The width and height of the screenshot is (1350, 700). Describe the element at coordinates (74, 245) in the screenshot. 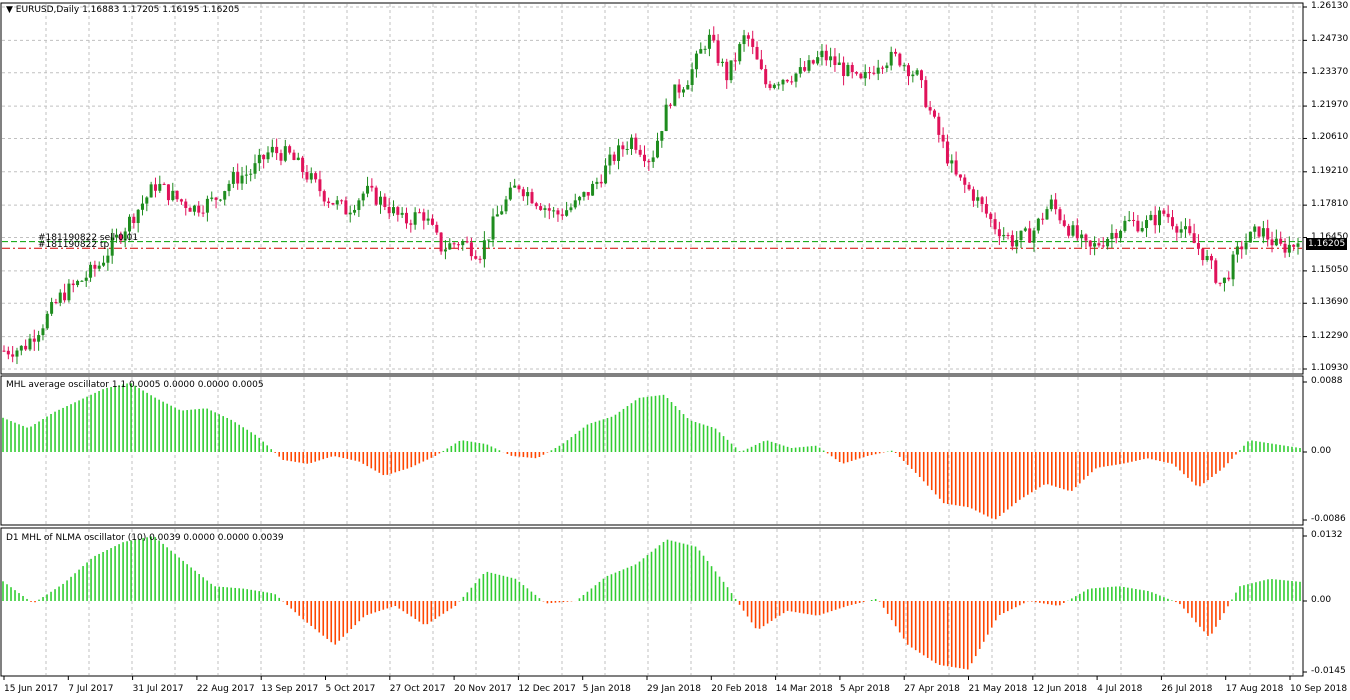

I see `order-tp-label: #181190822 tp` at that location.